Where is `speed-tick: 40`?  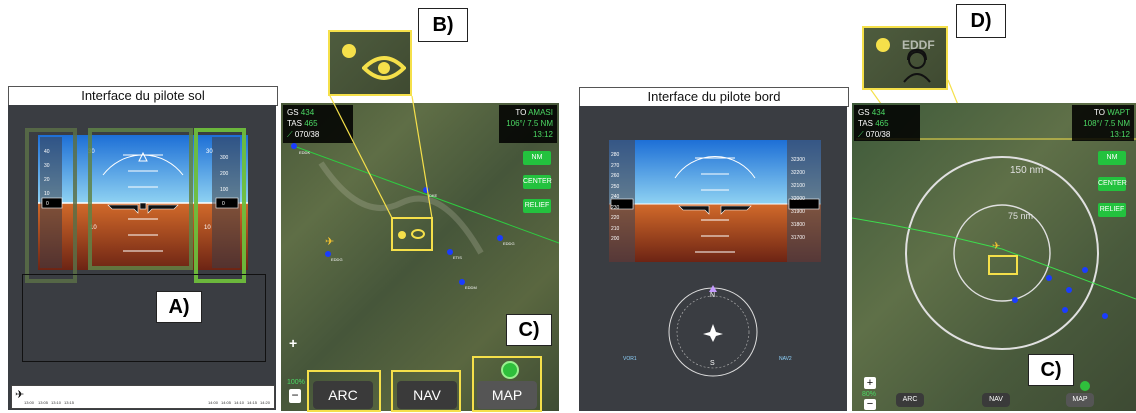
speed-tick: 40 is located at coordinates (47, 152).